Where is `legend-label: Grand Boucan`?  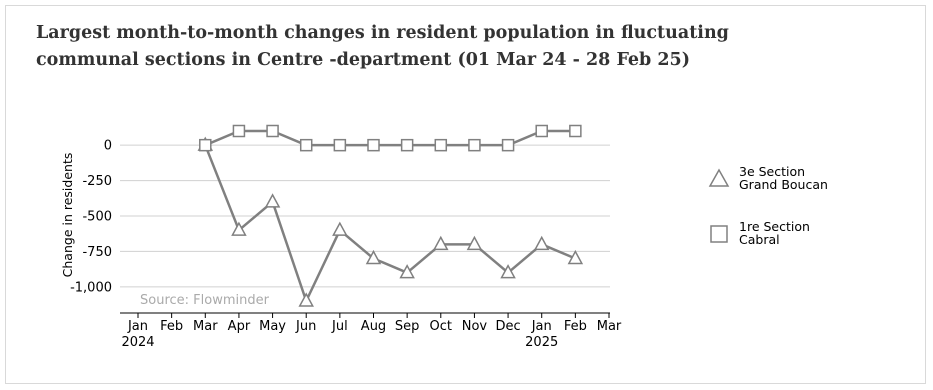 legend-label: Grand Boucan is located at coordinates (783, 184).